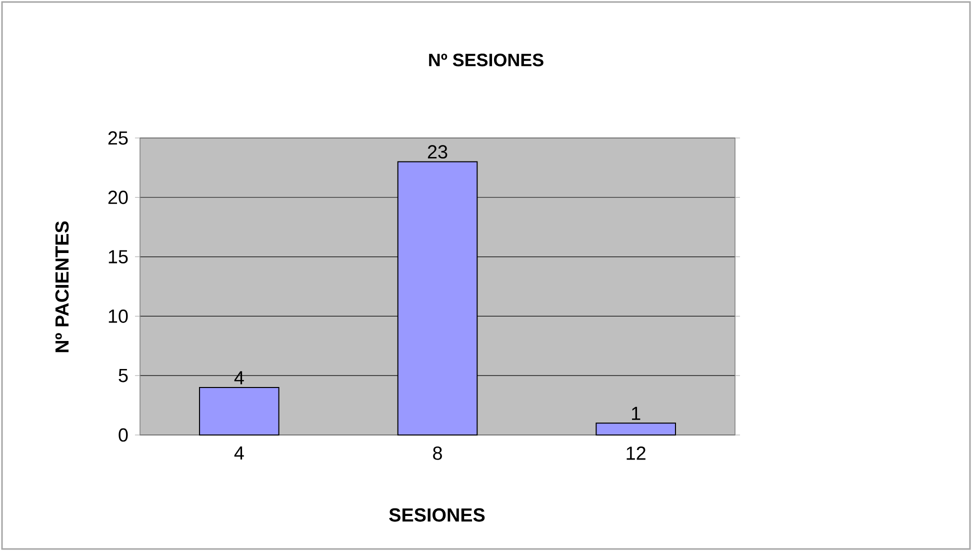  I want to click on y-tick-label: 15, so click(118, 257).